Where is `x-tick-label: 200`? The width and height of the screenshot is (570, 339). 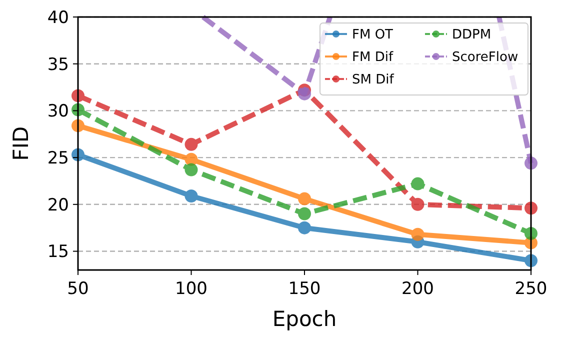 x-tick-label: 200 is located at coordinates (418, 289).